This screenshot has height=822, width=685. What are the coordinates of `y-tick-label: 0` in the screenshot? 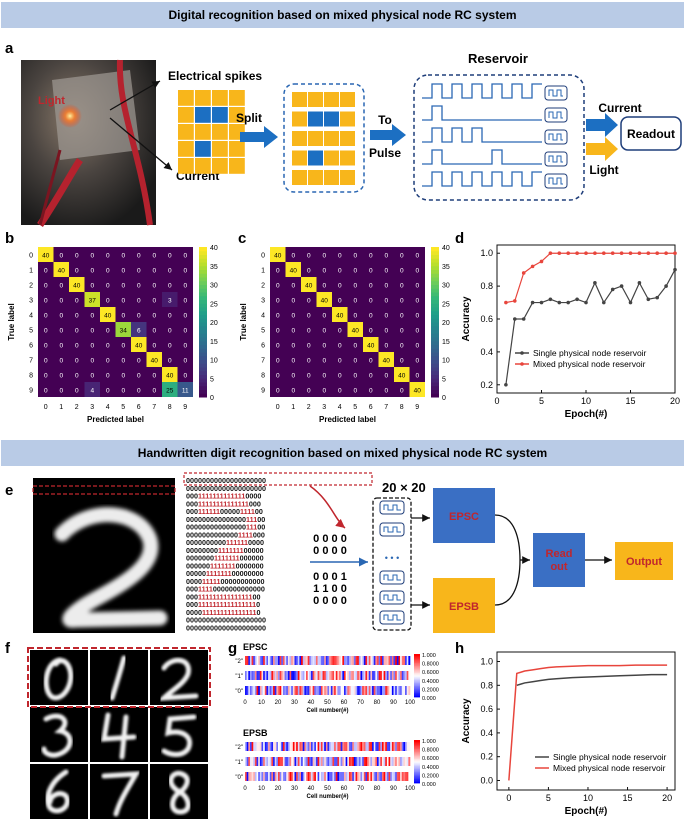 It's located at (263, 256).